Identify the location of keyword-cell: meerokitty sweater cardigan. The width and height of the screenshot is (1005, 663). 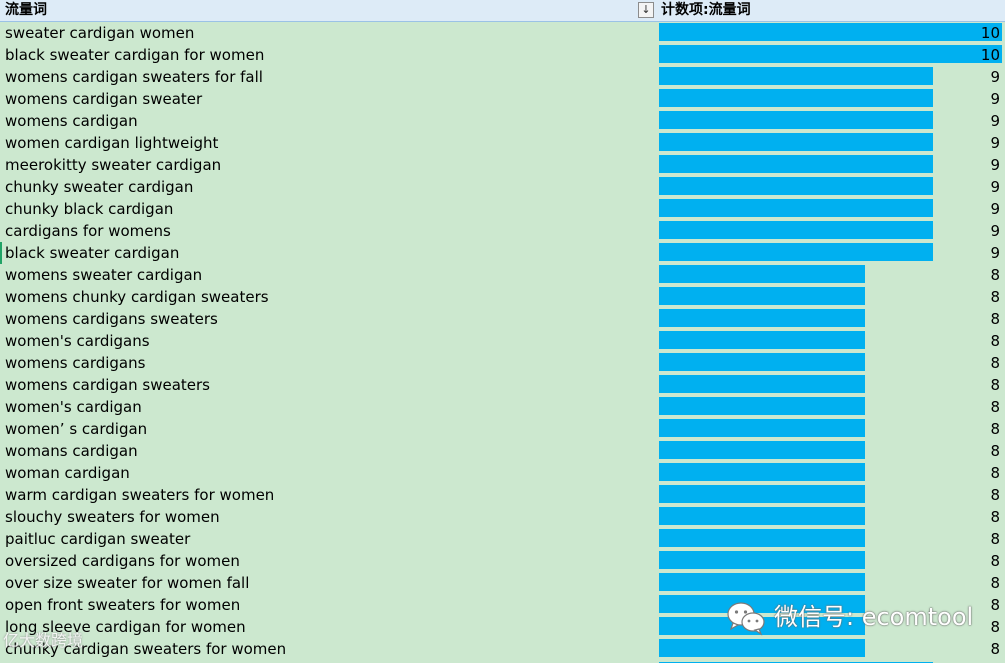
(329, 165).